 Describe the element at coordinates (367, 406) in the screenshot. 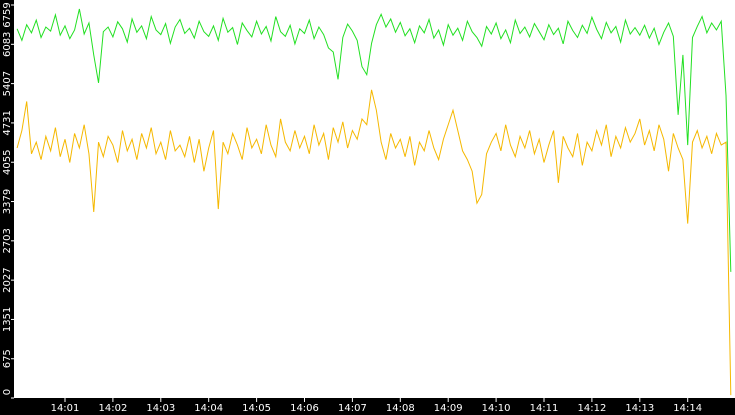

I see `x-axis-band` at that location.